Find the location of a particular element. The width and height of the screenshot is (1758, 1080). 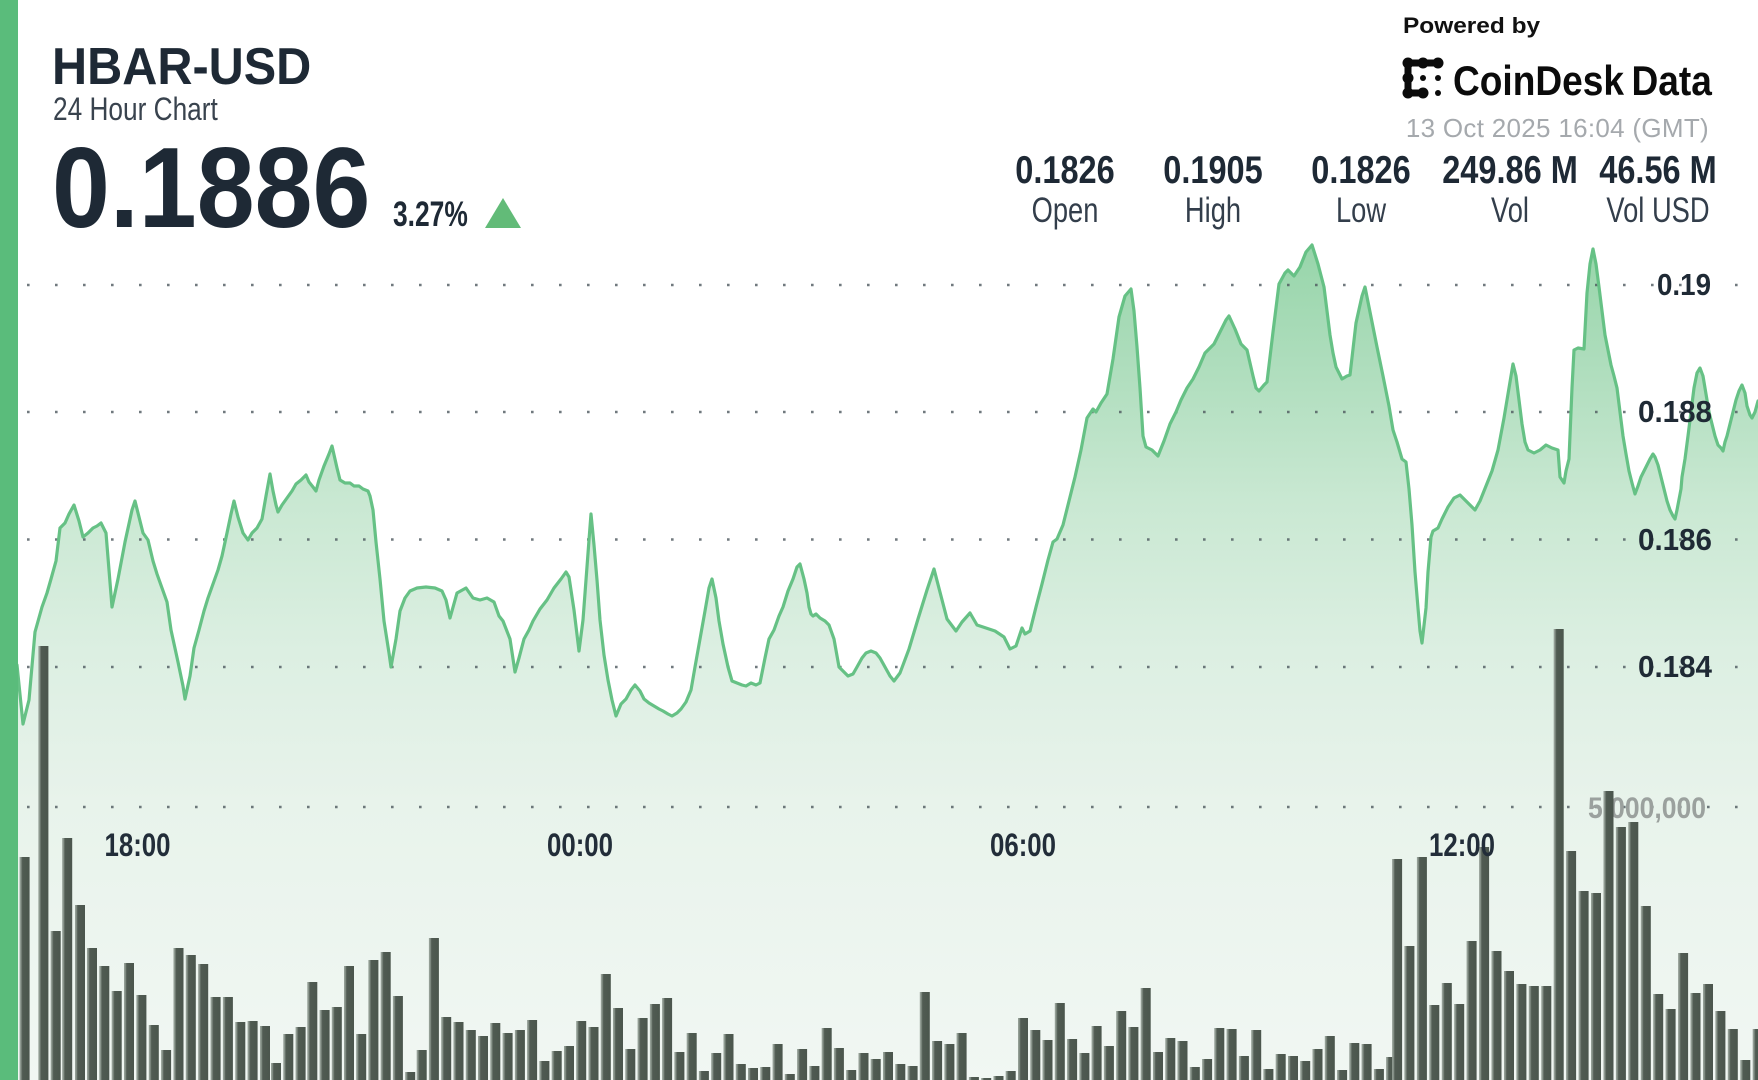

svg-text: 00:00 is located at coordinates (580, 845).